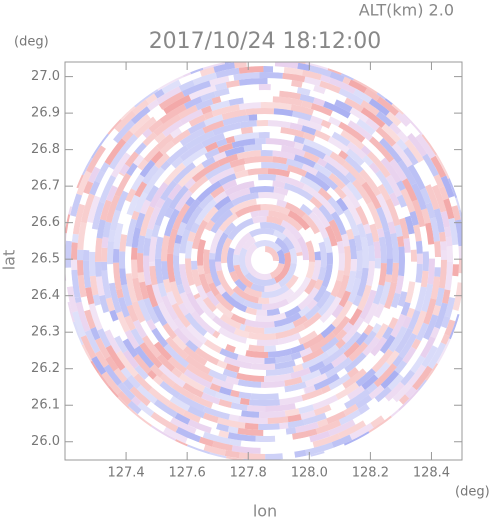  Describe the element at coordinates (265, 41) in the screenshot. I see `chart-title: 2017/10/24 18:12:00` at that location.